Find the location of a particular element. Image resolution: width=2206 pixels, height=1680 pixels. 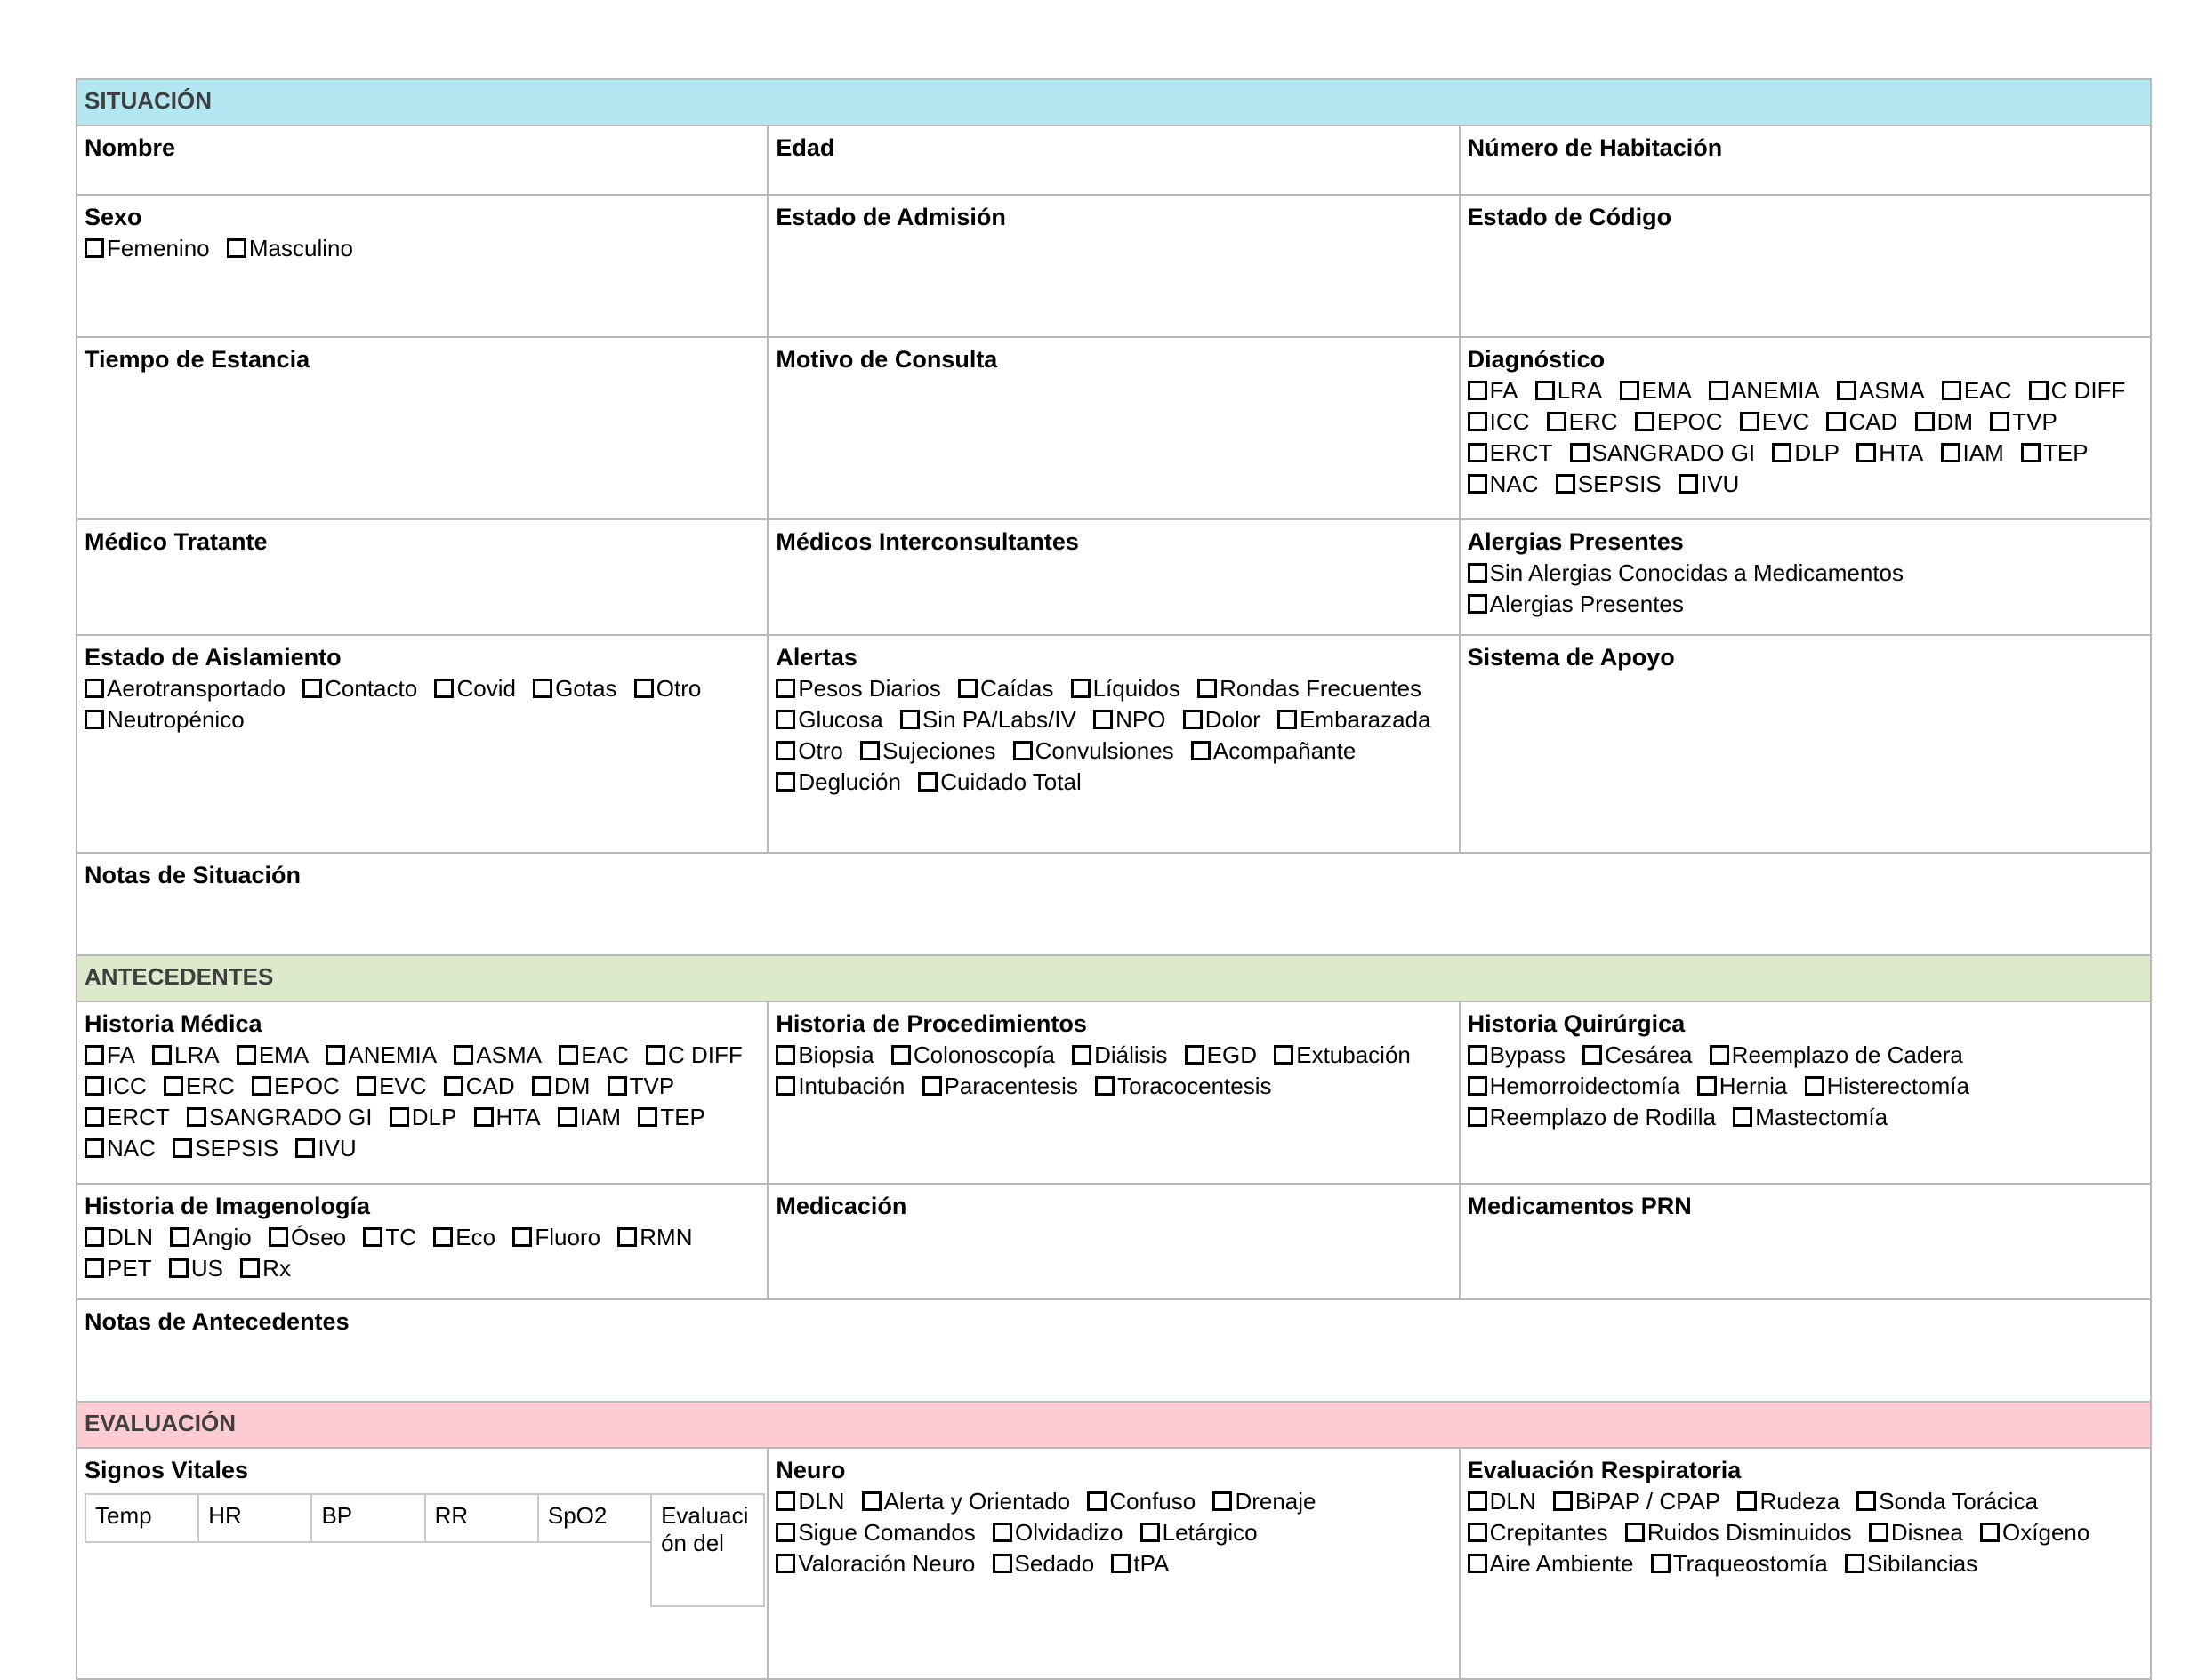

checkbox-option: Histerectomía is located at coordinates (1886, 1086).